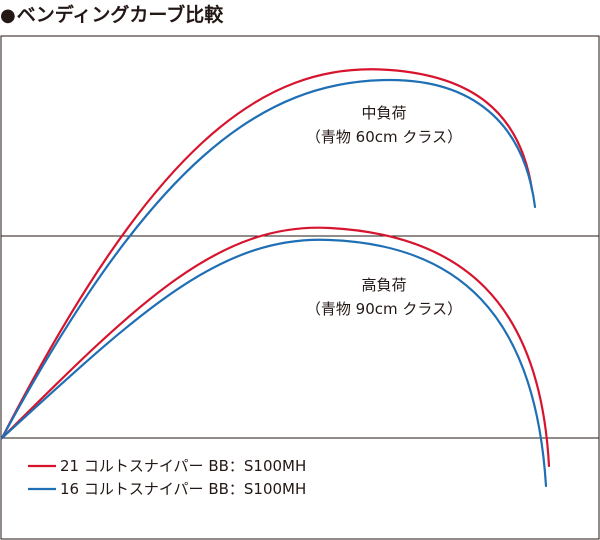 The width and height of the screenshot is (600, 540). What do you see at coordinates (383, 285) in the screenshot?
I see `high-load-label: 高負荷` at bounding box center [383, 285].